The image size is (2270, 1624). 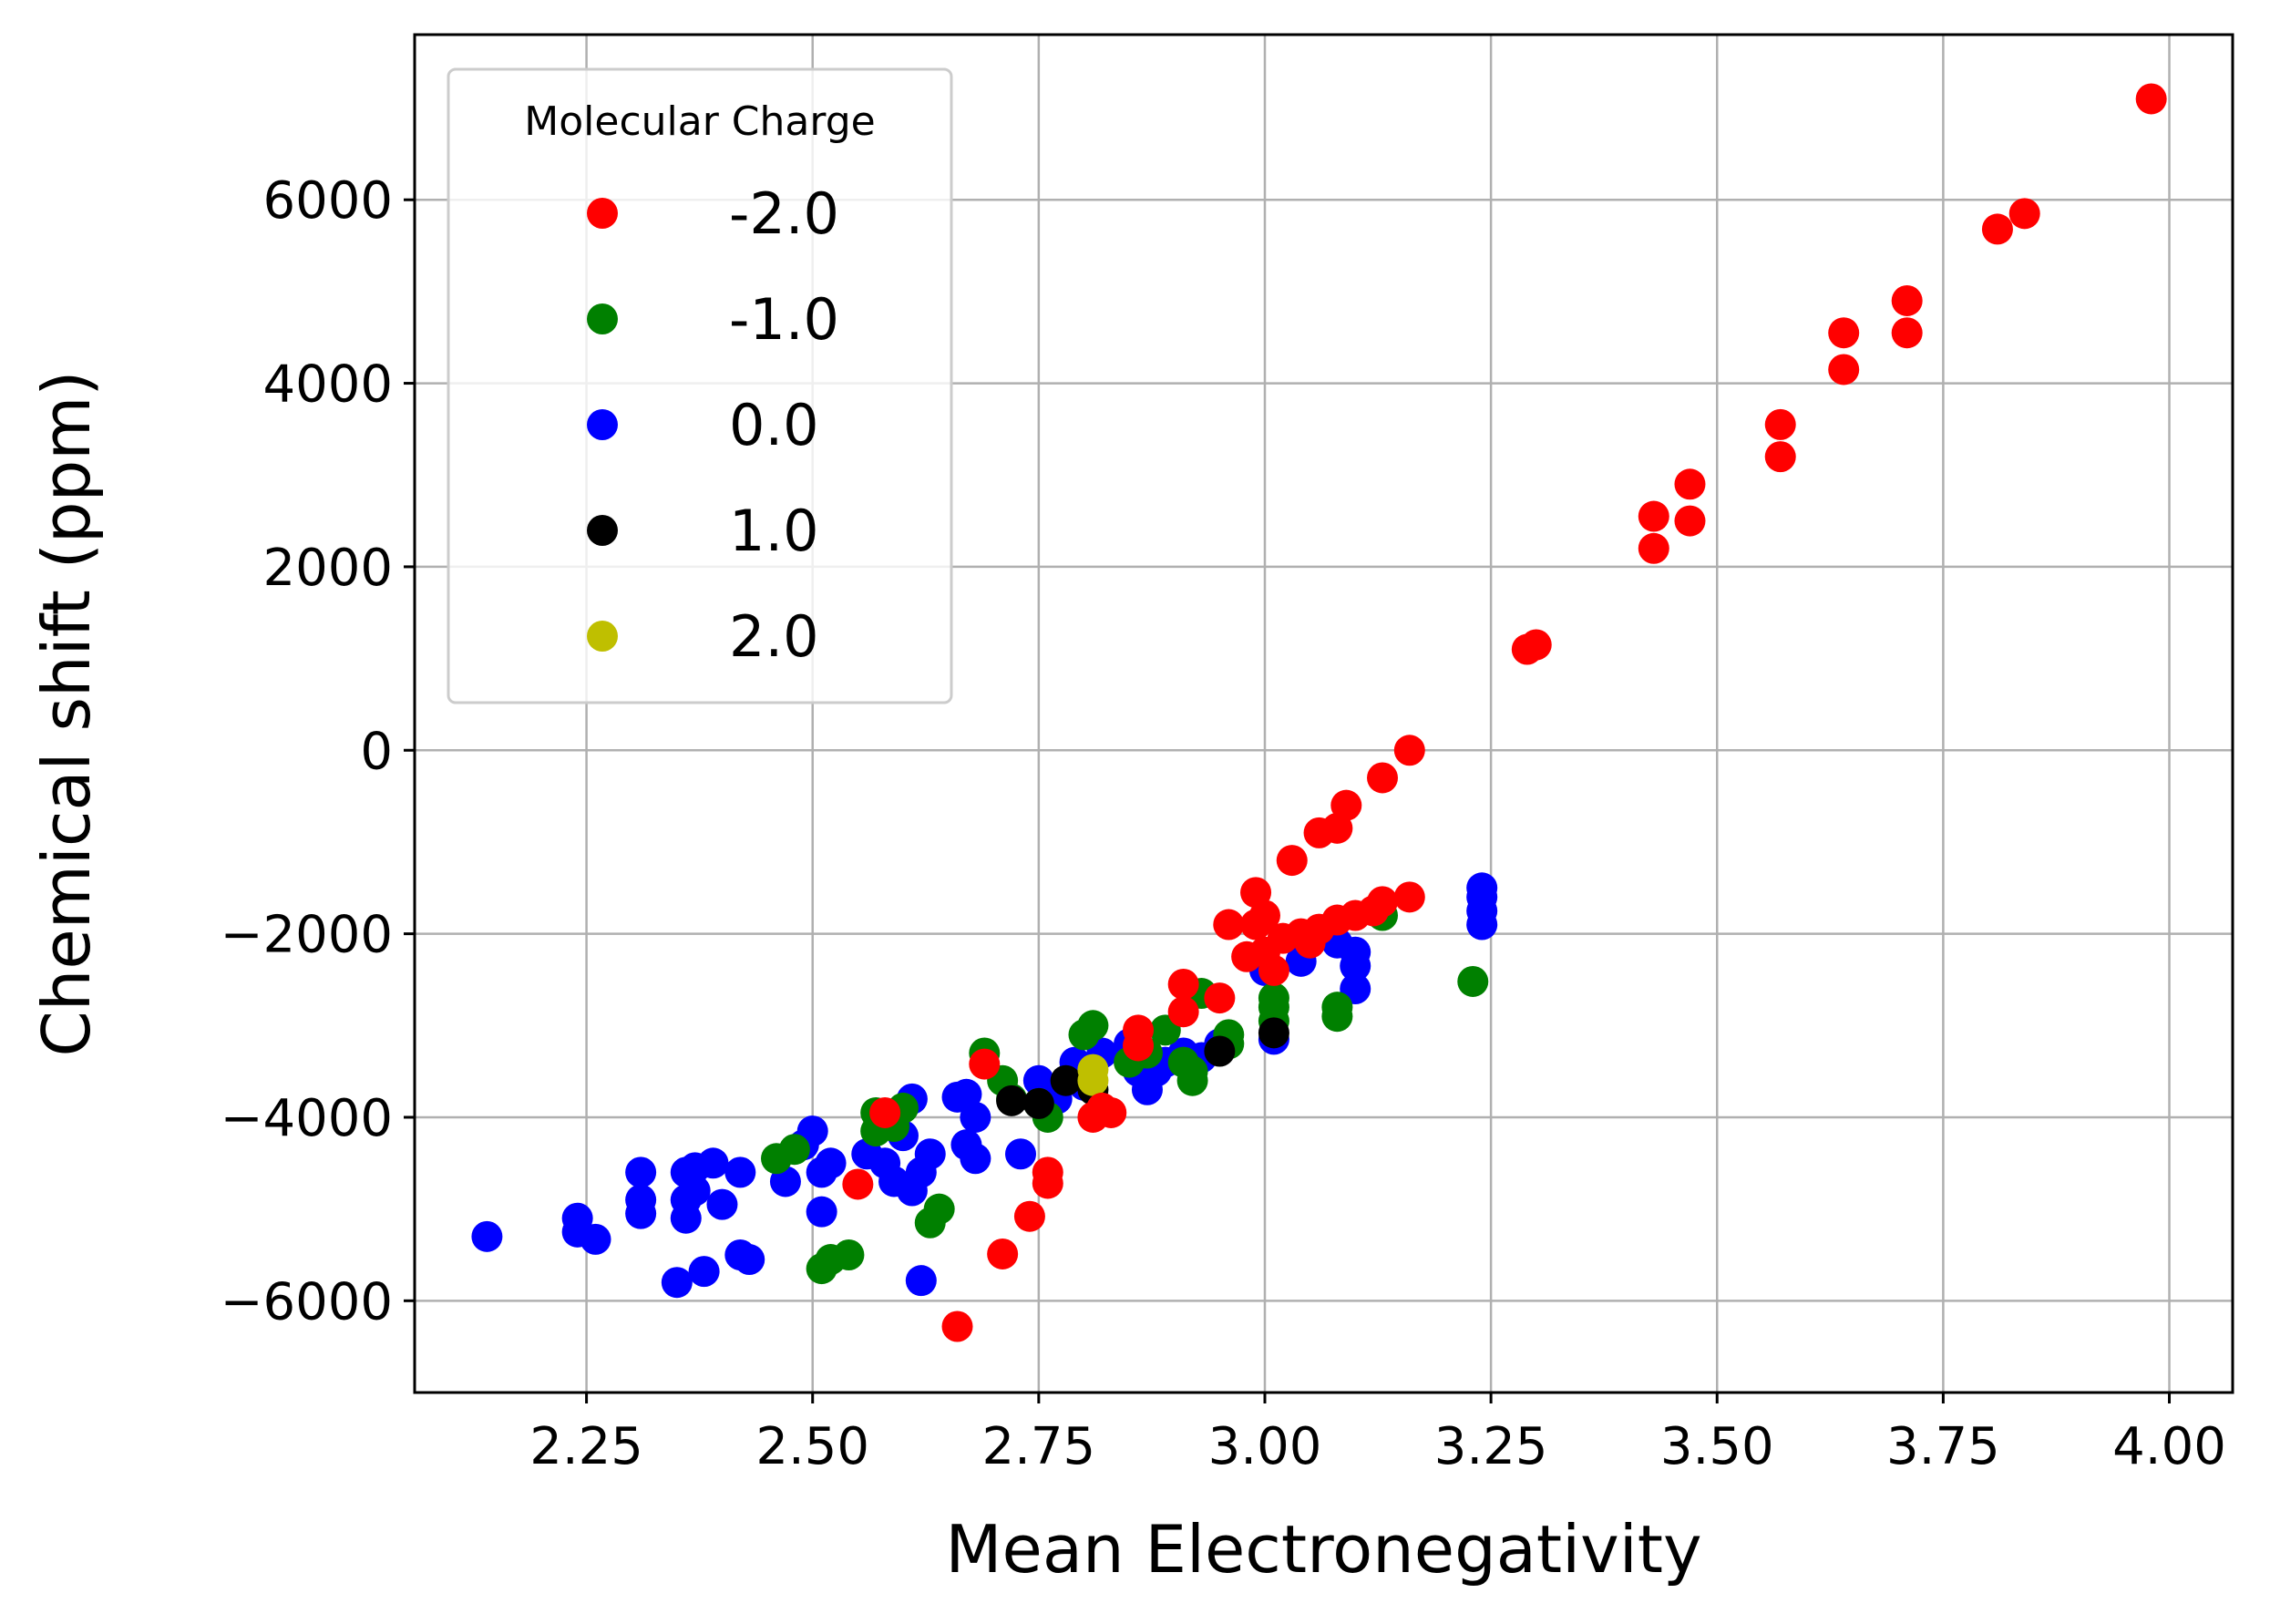 What do you see at coordinates (784, 319) in the screenshot?
I see `legend-label: -1.0` at bounding box center [784, 319].